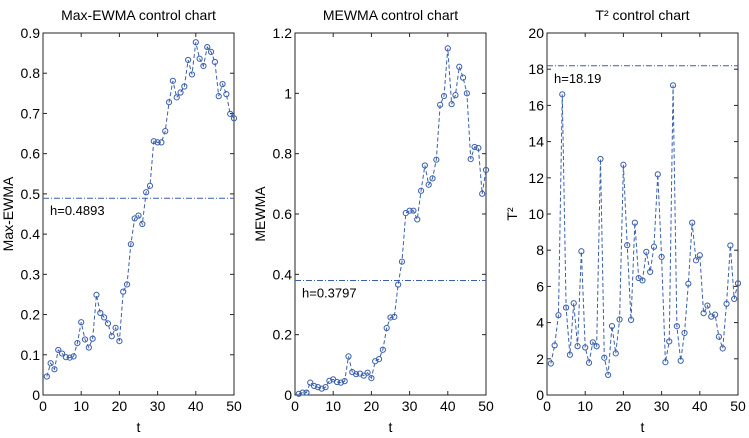 The image size is (749, 438). What do you see at coordinates (536, 178) in the screenshot?
I see `y-tick-label: 12` at bounding box center [536, 178].